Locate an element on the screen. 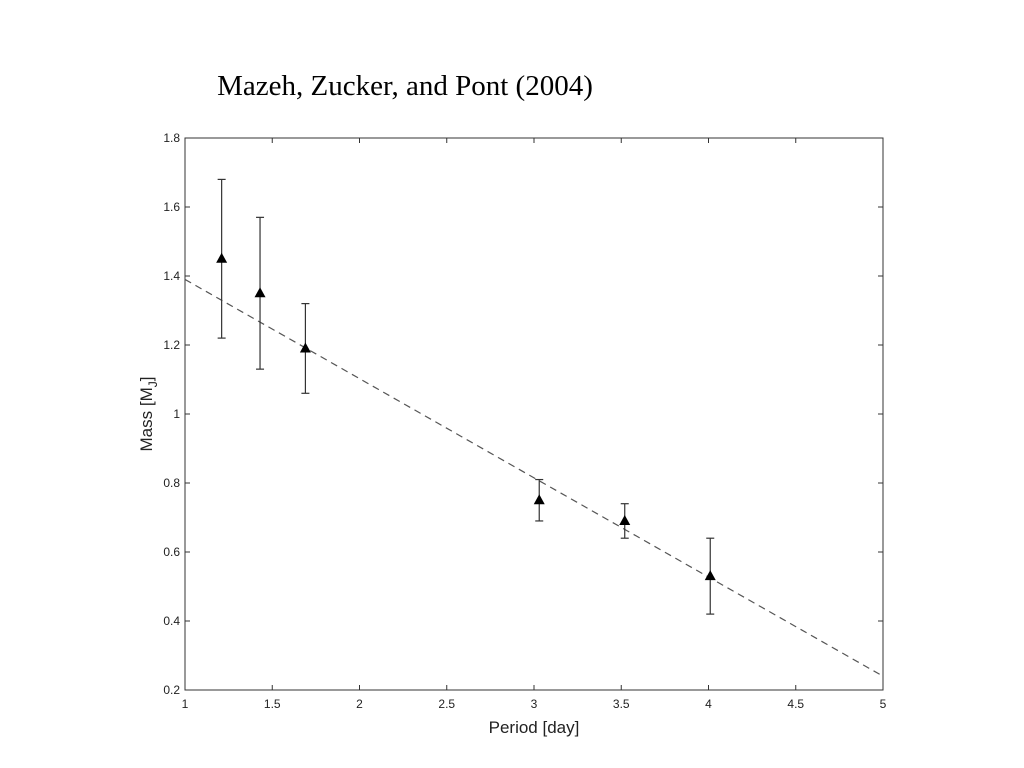 This screenshot has width=1024, height=768. y-tick-label: 1.8 is located at coordinates (171, 138).